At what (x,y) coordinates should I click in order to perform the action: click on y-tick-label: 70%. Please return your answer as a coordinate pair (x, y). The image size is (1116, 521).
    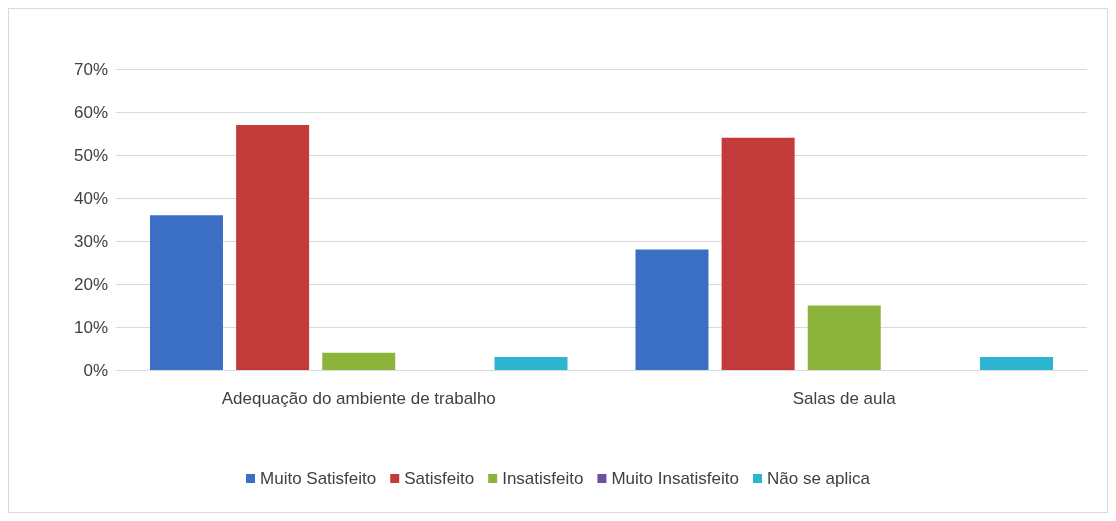
    Looking at the image, I should click on (90, 69).